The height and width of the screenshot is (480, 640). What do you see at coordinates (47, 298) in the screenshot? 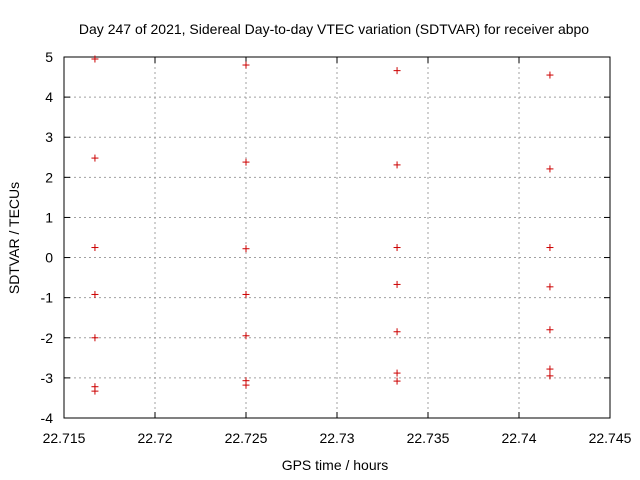
I see `y-tick-label: -1` at bounding box center [47, 298].